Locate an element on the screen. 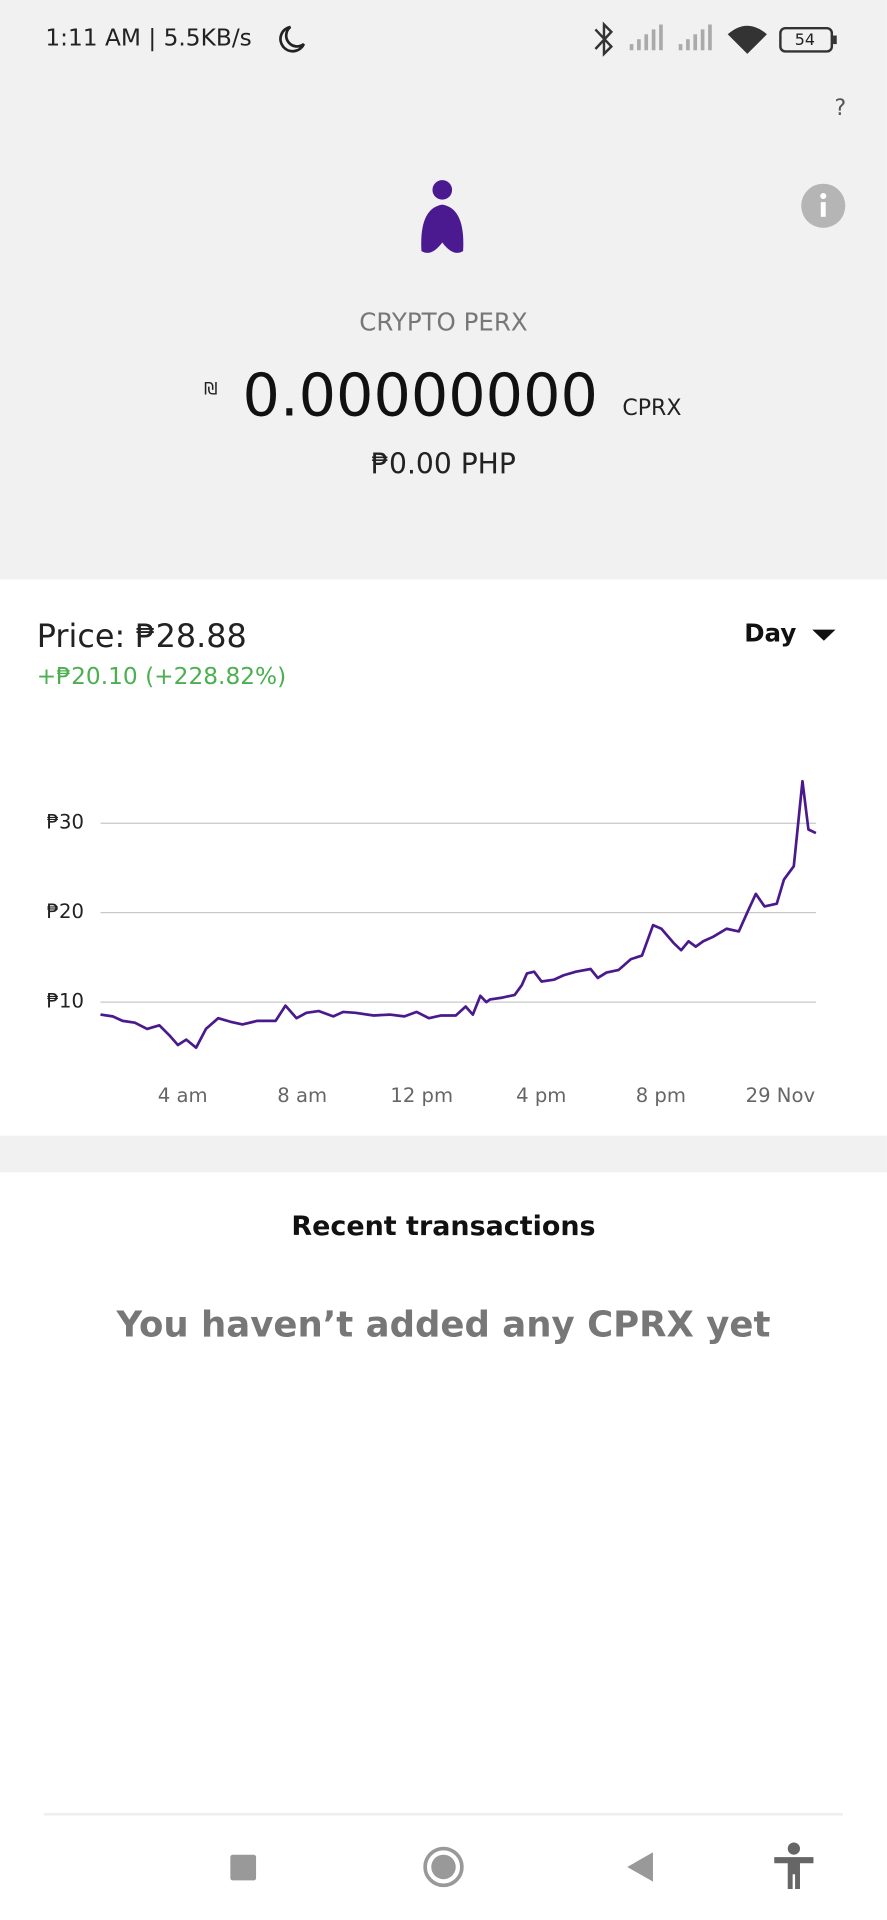 The image size is (887, 1920). y-tick-label: ₱20 is located at coordinates (65, 911).